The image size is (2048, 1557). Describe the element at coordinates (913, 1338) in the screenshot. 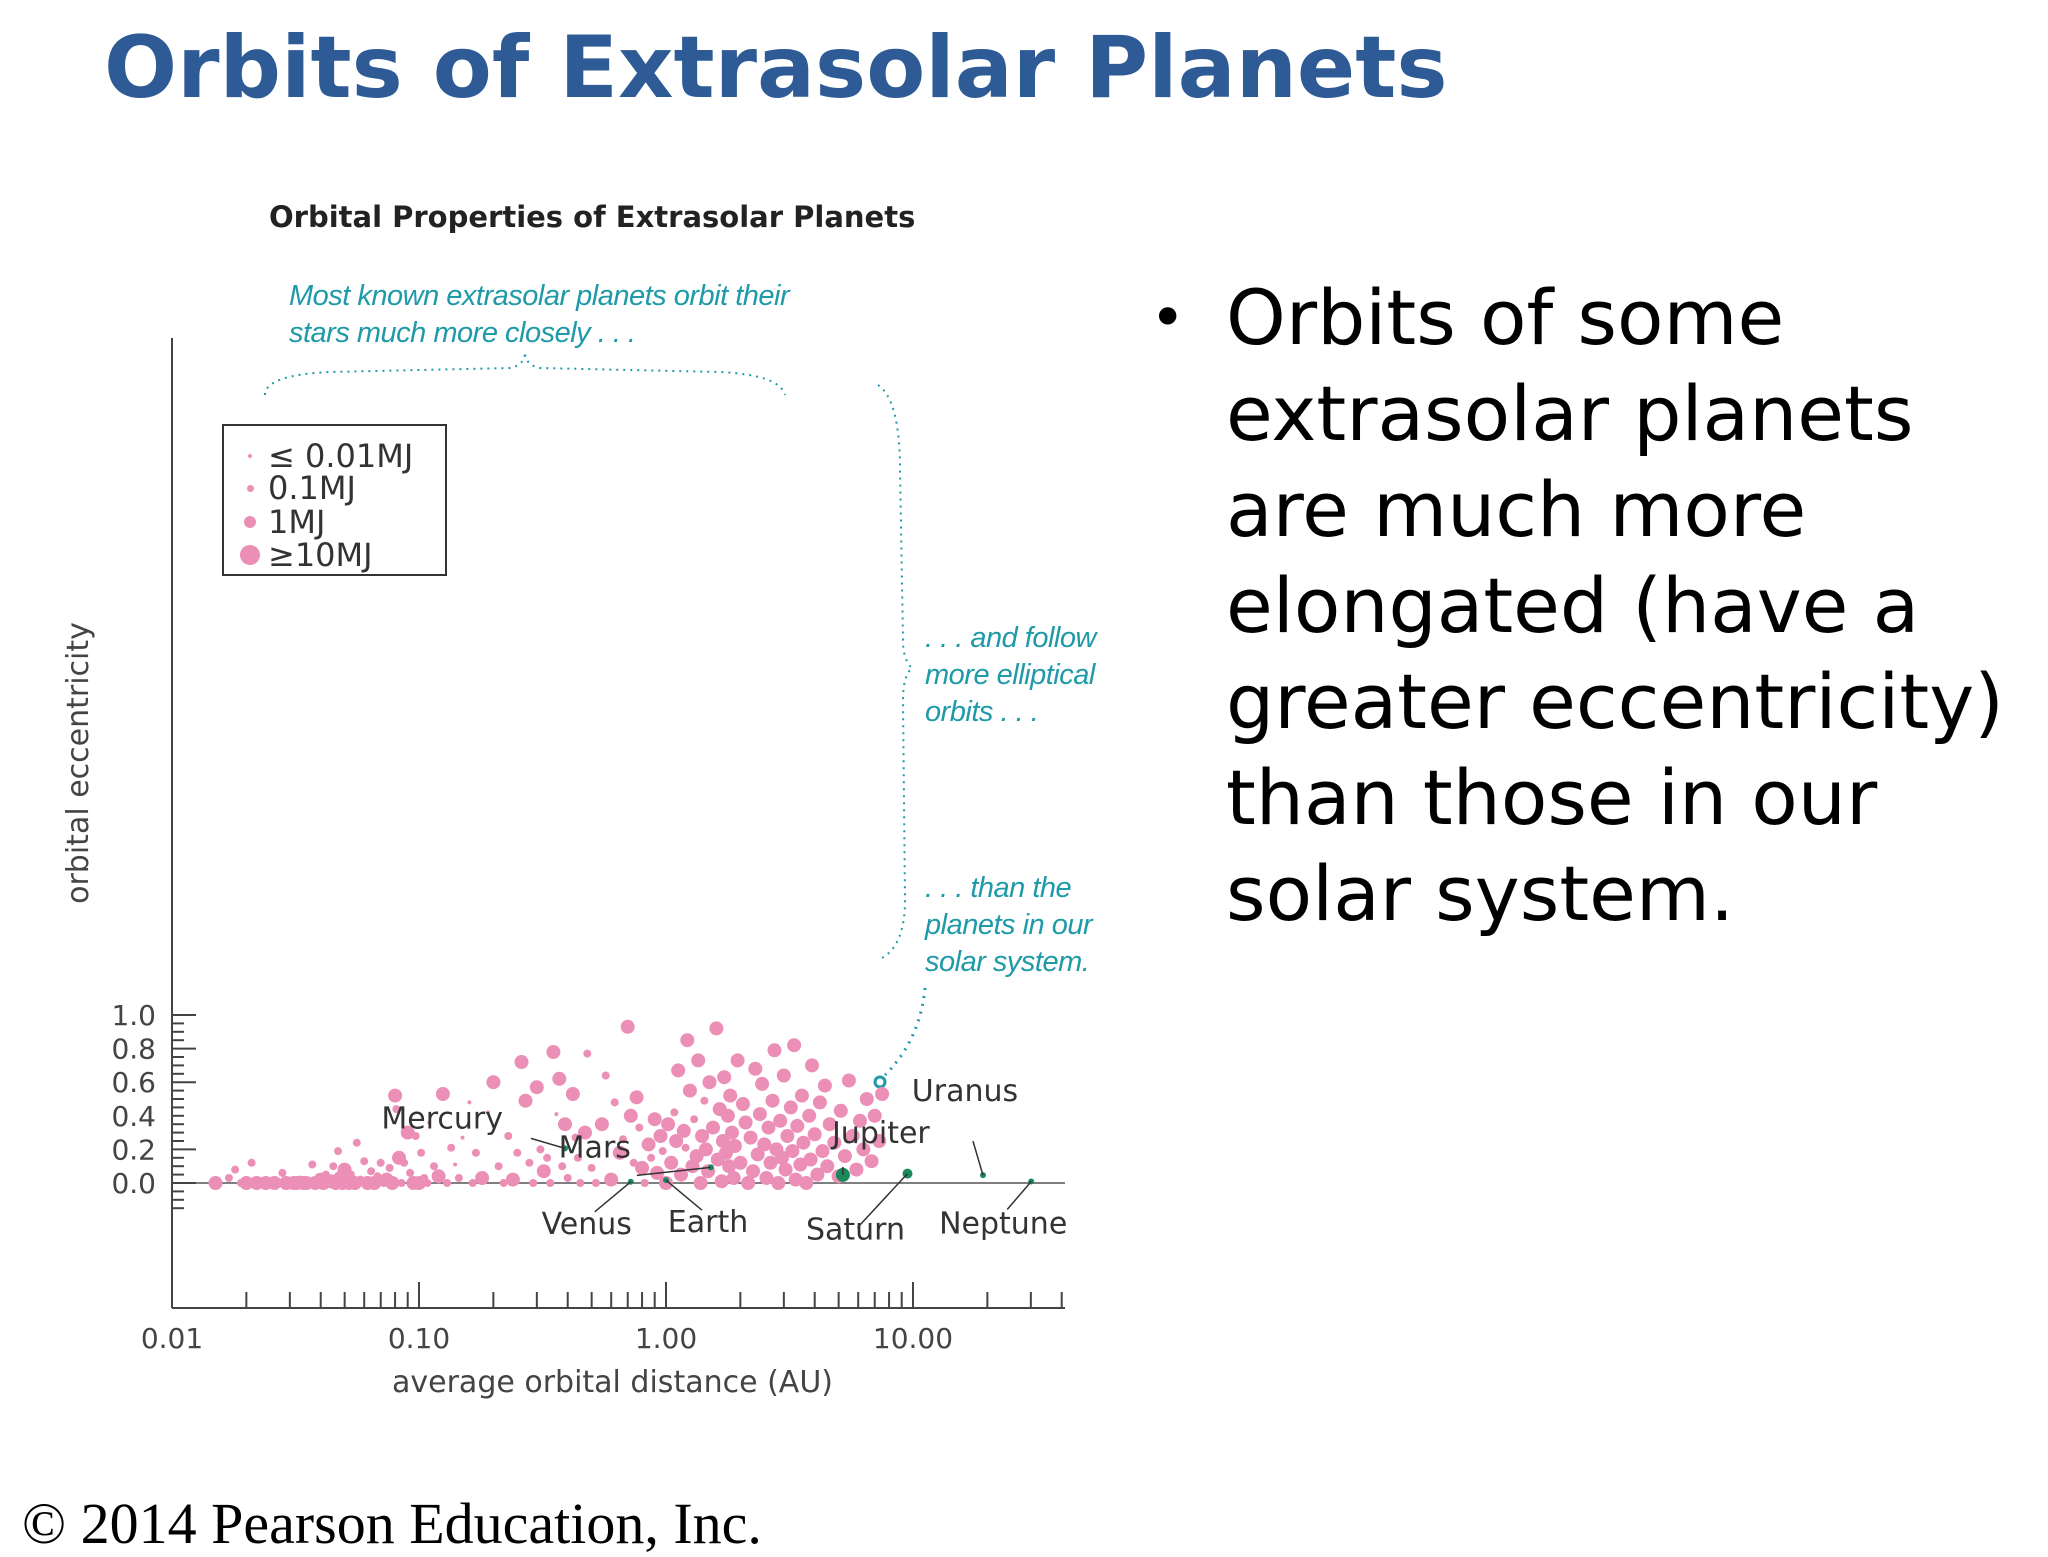

I see `x-tick-label: 10.00` at that location.